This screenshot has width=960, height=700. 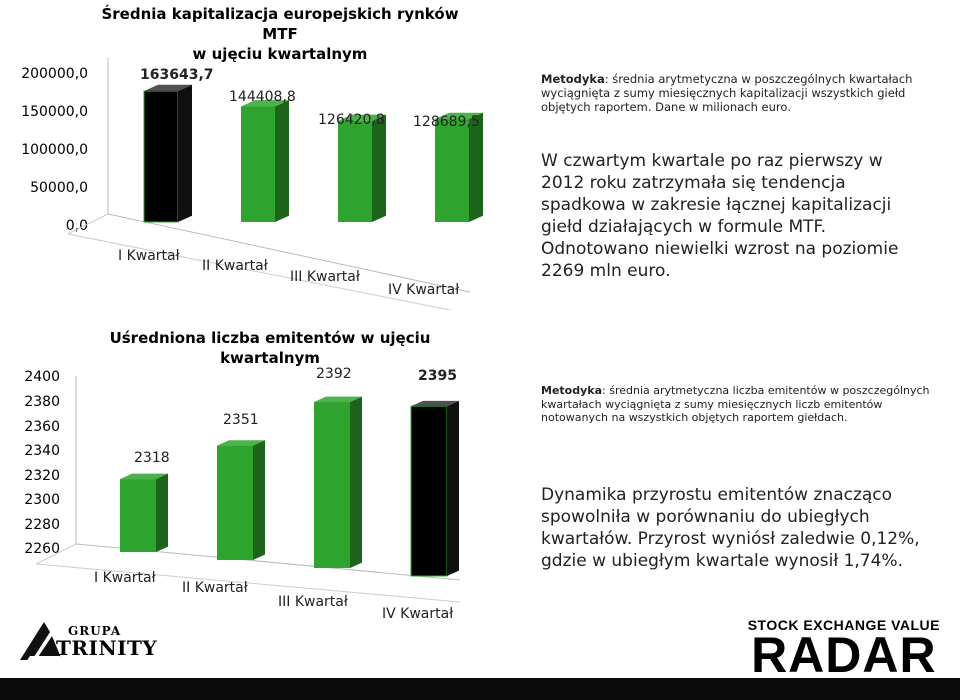 What do you see at coordinates (42, 500) in the screenshot?
I see `chart2-y-tick: 2300` at bounding box center [42, 500].